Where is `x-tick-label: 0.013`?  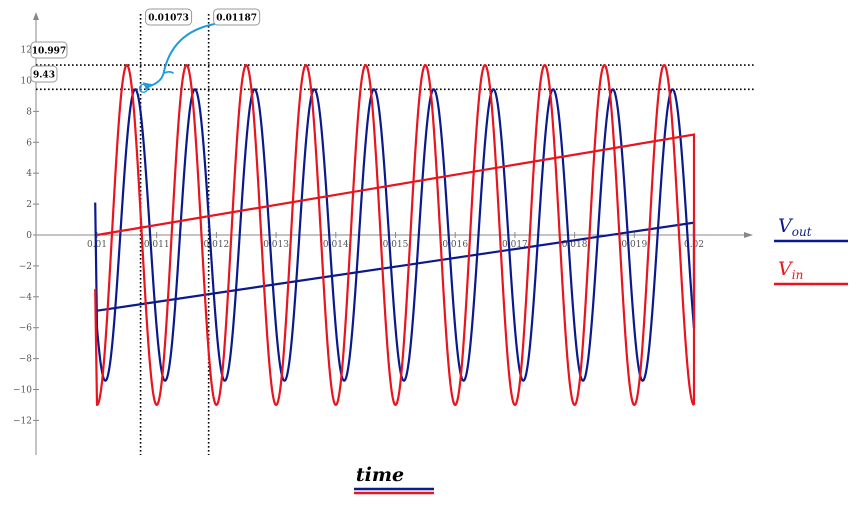 x-tick-label: 0.013 is located at coordinates (276, 245).